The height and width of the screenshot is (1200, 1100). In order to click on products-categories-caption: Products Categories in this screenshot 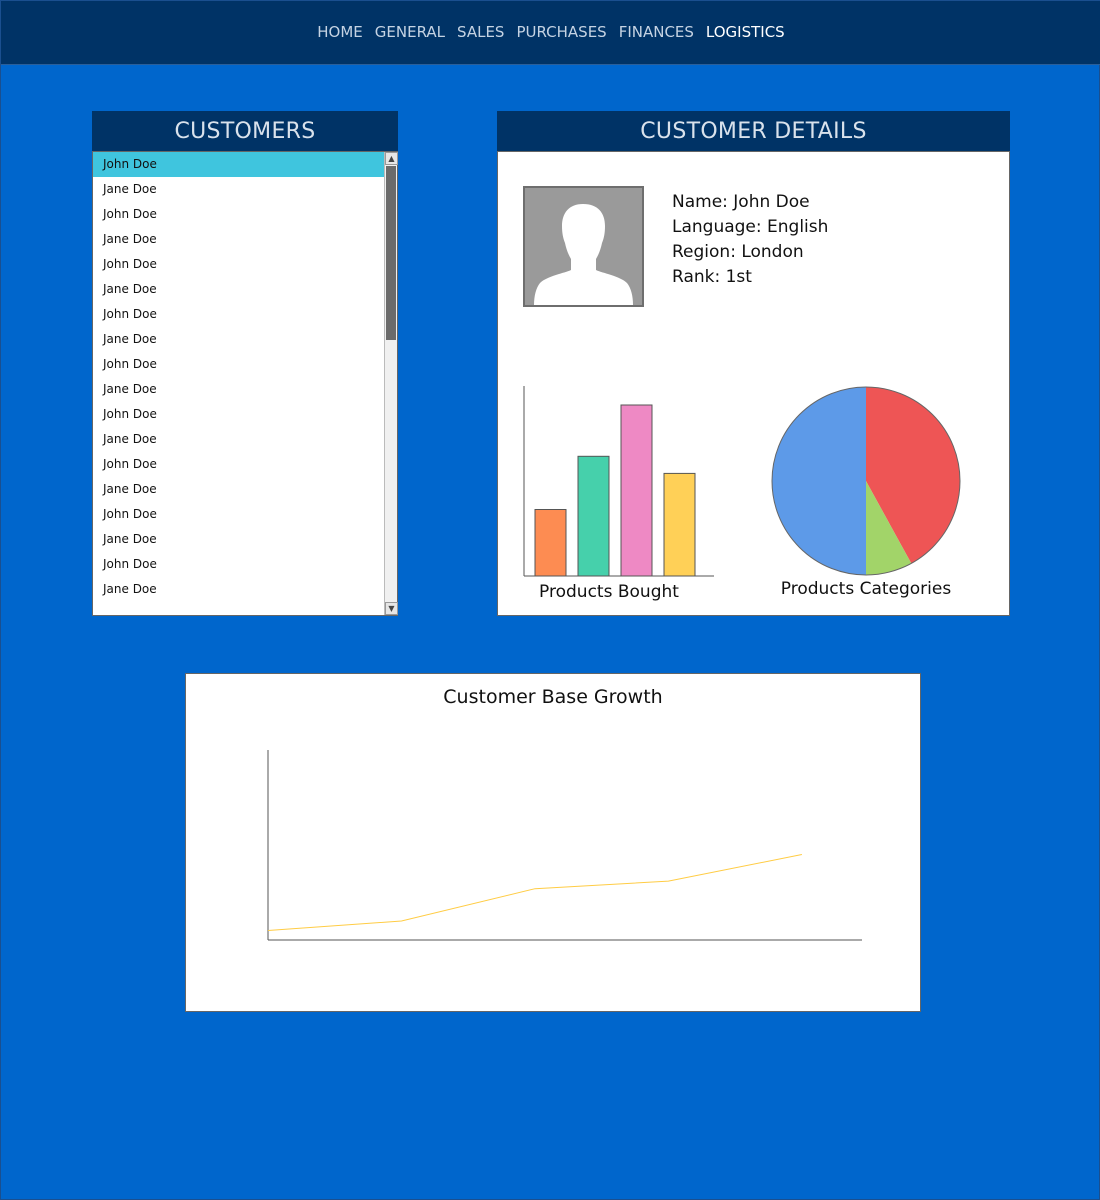, I will do `click(866, 589)`.